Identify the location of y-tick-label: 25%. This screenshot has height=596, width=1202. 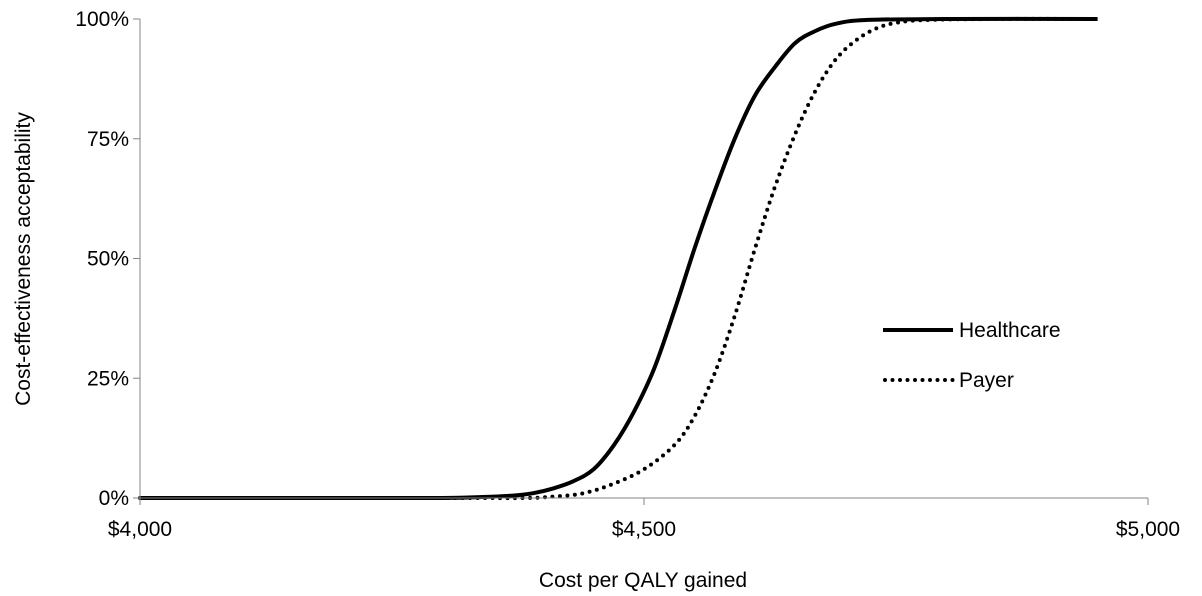
(108, 378).